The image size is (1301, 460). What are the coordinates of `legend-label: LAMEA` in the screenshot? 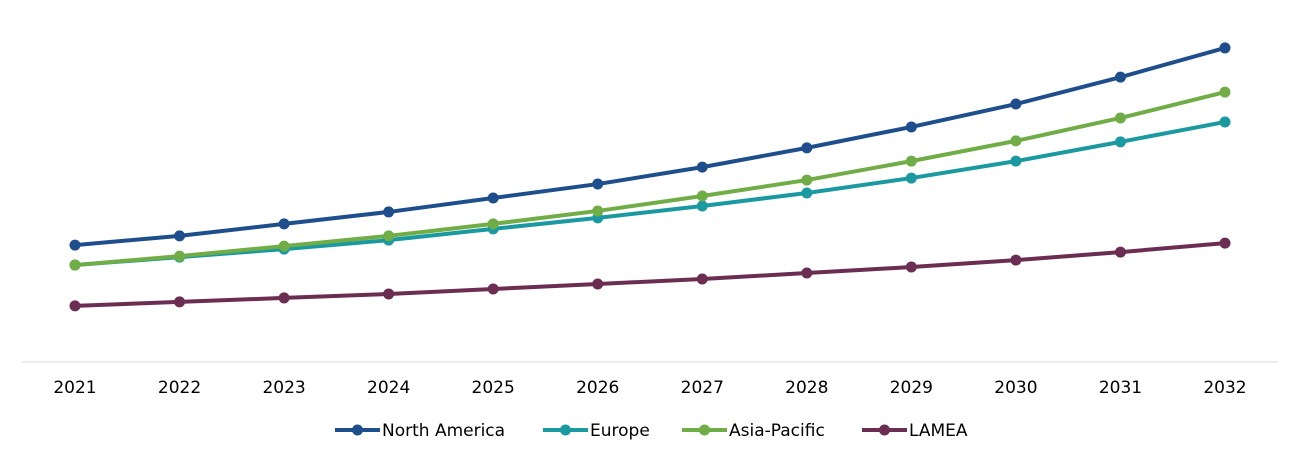 It's located at (938, 431).